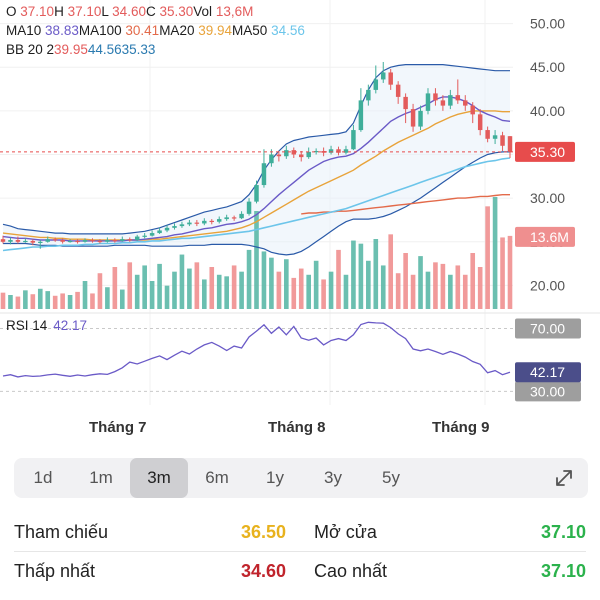  Describe the element at coordinates (547, 285) in the screenshot. I see `price-axis-tick: 20.00` at that location.